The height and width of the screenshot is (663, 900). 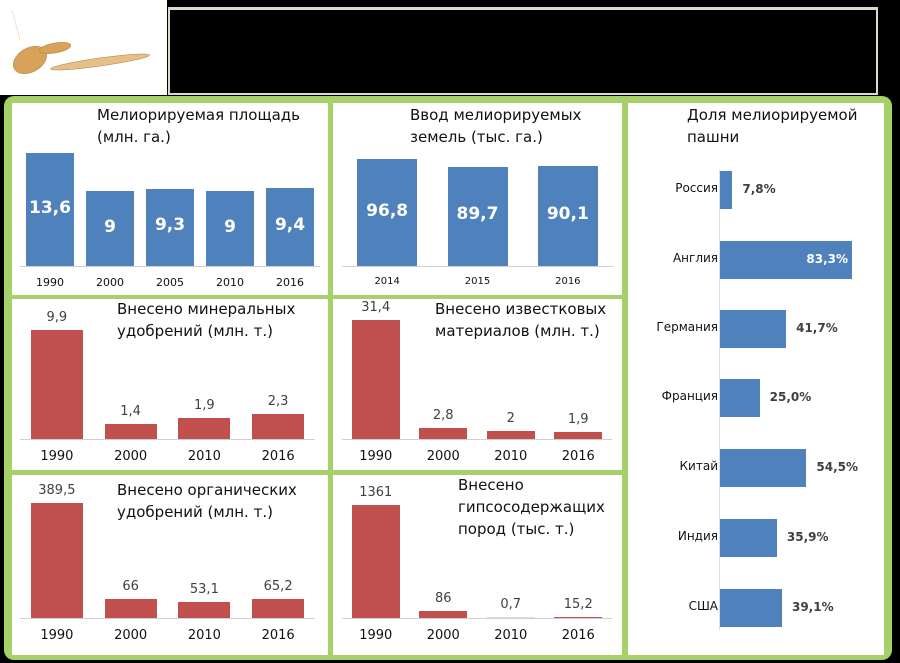 What do you see at coordinates (477, 564) in the screenshot?
I see `chart-gypsum: 1361 1990 86 2000 0,7 2010 15,2 2016` at bounding box center [477, 564].